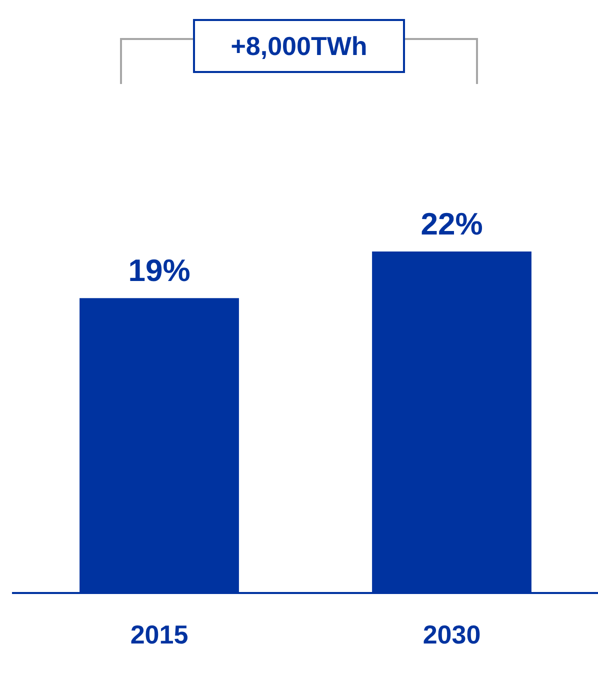 This screenshot has height=688, width=598. What do you see at coordinates (451, 635) in the screenshot?
I see `x-tick-label: 2030` at bounding box center [451, 635].